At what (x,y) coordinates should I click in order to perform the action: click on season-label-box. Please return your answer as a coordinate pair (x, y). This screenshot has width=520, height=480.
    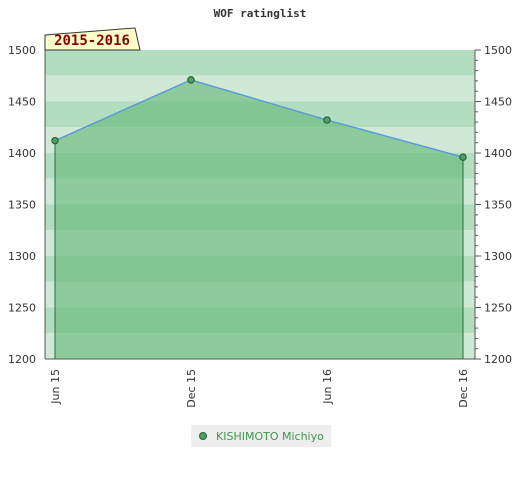
    Looking at the image, I should click on (92, 39).